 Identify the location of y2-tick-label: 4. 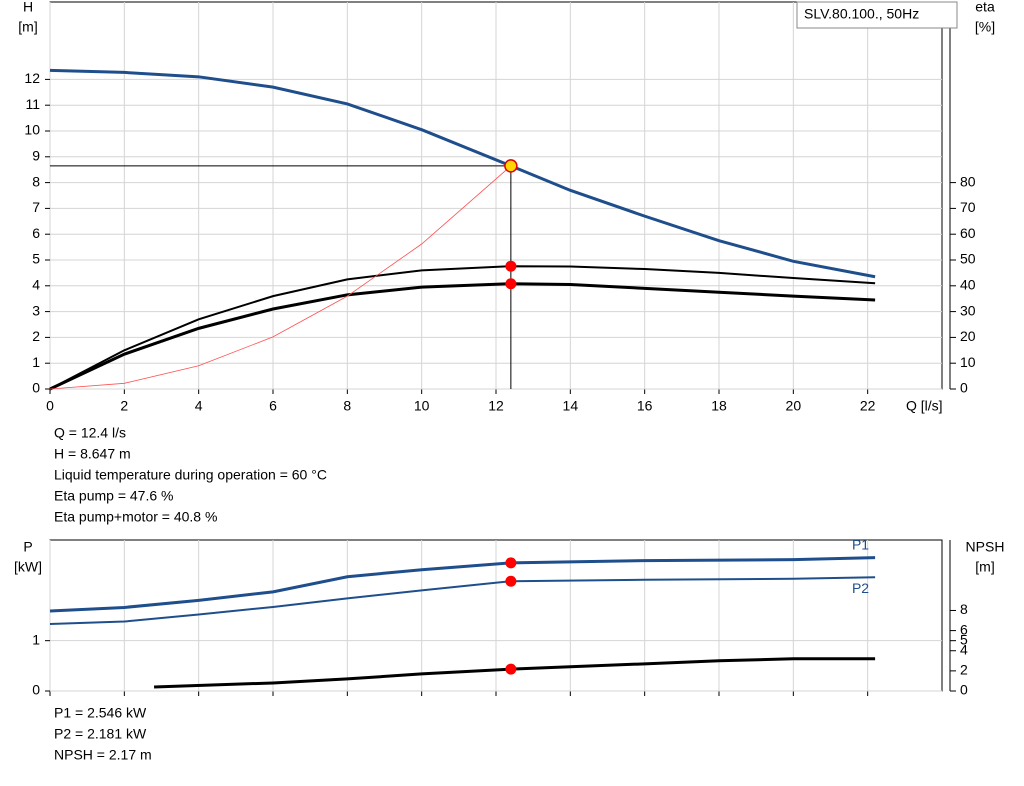
(964, 649).